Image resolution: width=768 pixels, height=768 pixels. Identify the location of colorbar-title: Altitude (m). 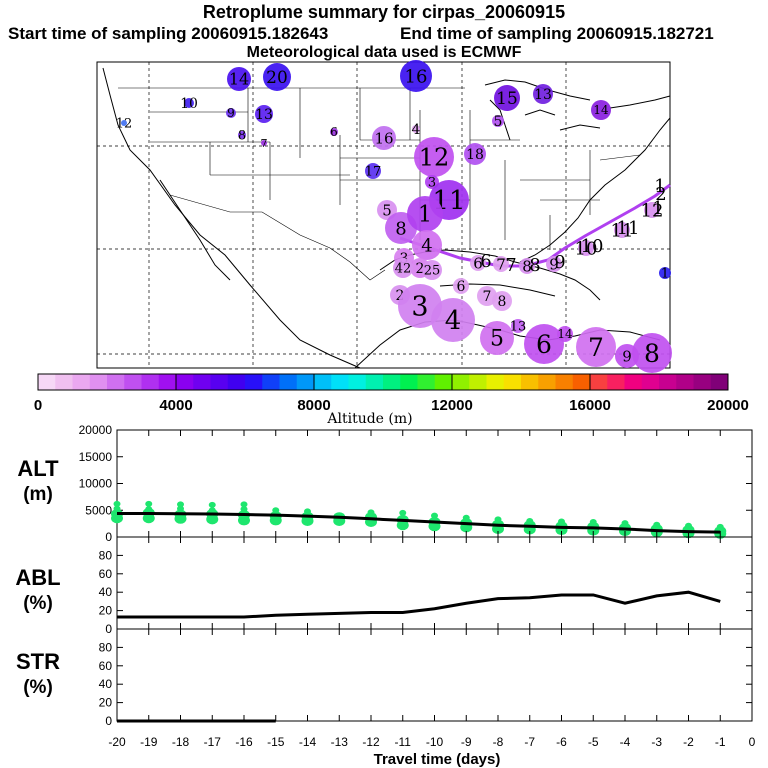
(369, 419).